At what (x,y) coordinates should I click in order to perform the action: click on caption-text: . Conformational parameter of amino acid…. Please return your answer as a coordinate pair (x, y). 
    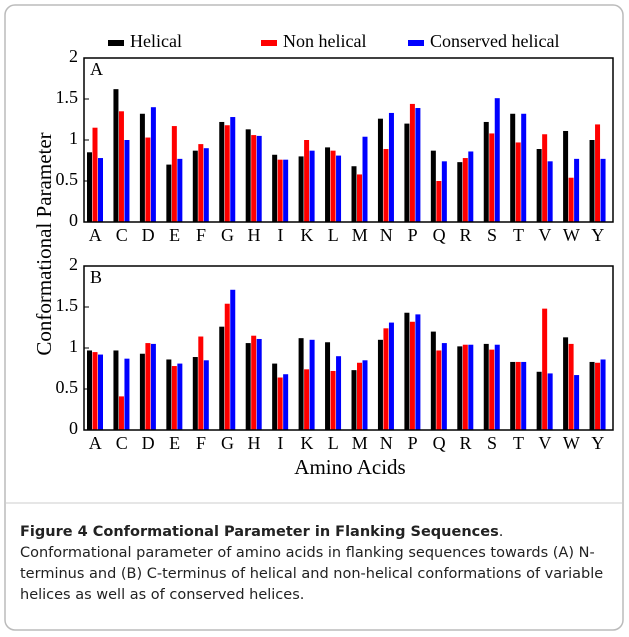
    Looking at the image, I should click on (312, 563).